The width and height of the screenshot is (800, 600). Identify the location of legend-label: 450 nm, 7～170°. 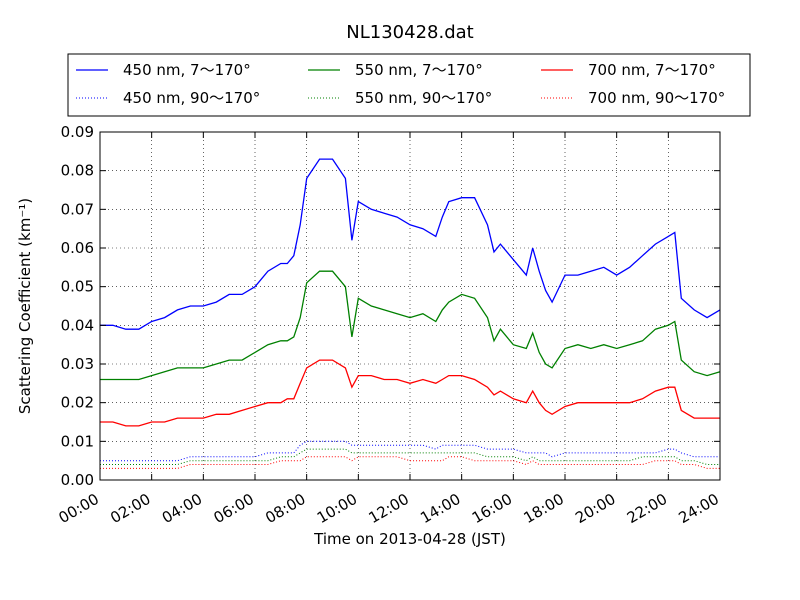
(187, 70).